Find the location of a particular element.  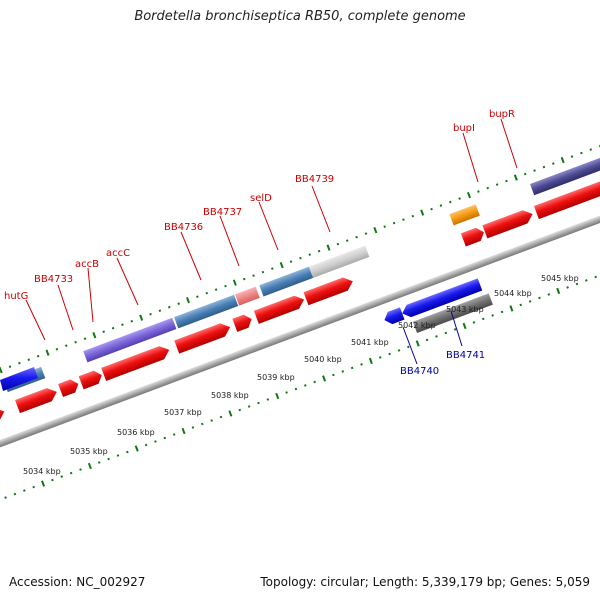

feature-box-bupI is located at coordinates (464, 215).